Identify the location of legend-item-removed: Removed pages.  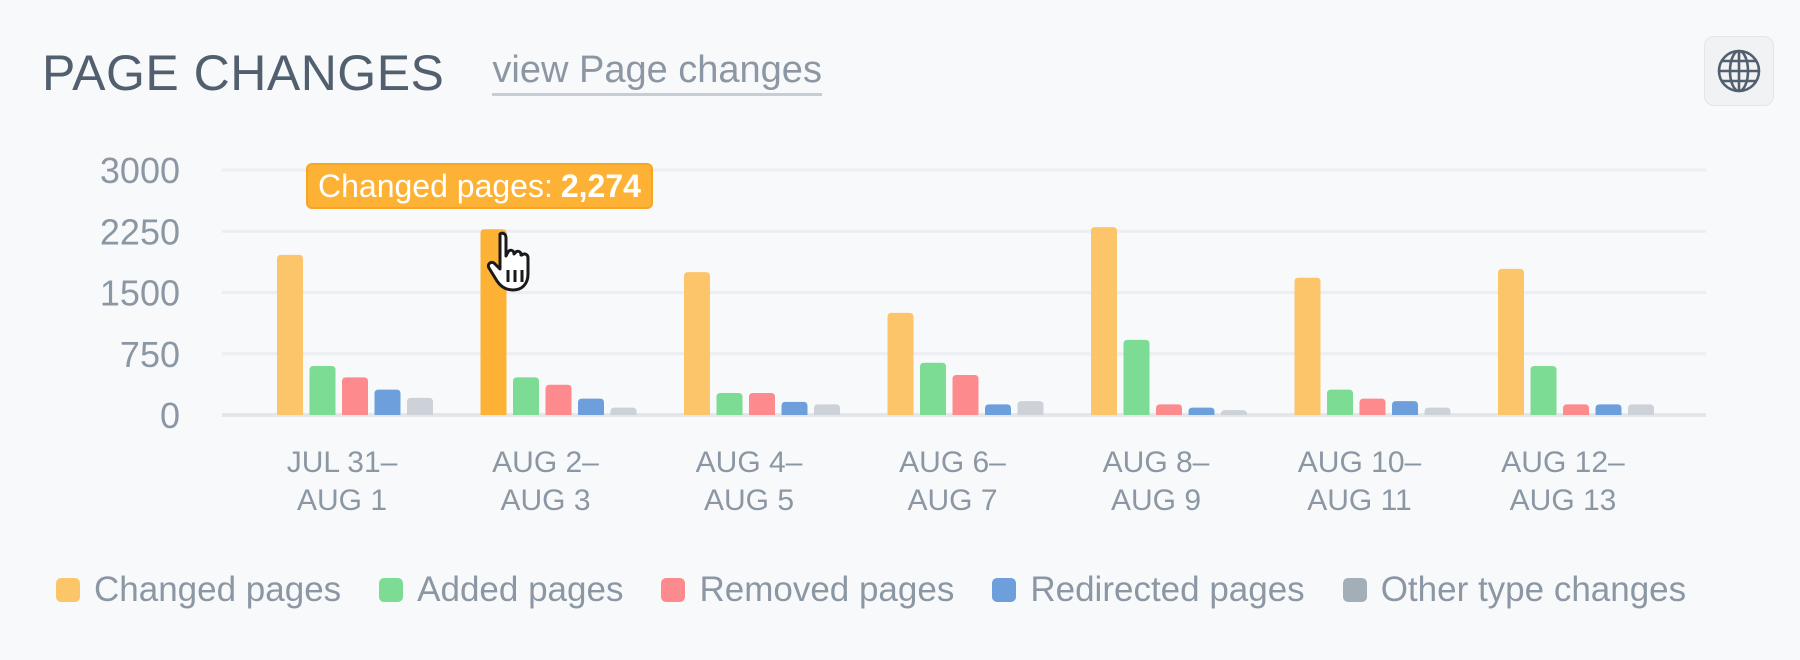
(807, 590).